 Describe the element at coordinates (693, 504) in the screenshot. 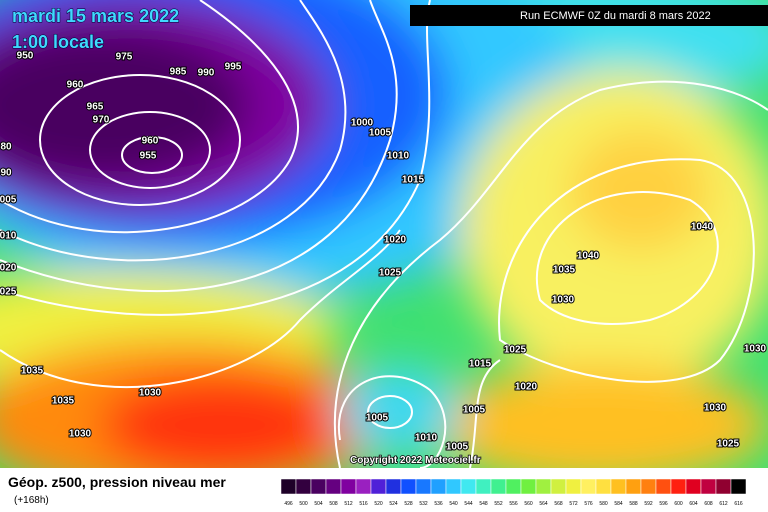

I see `colorbar-label: 604` at that location.